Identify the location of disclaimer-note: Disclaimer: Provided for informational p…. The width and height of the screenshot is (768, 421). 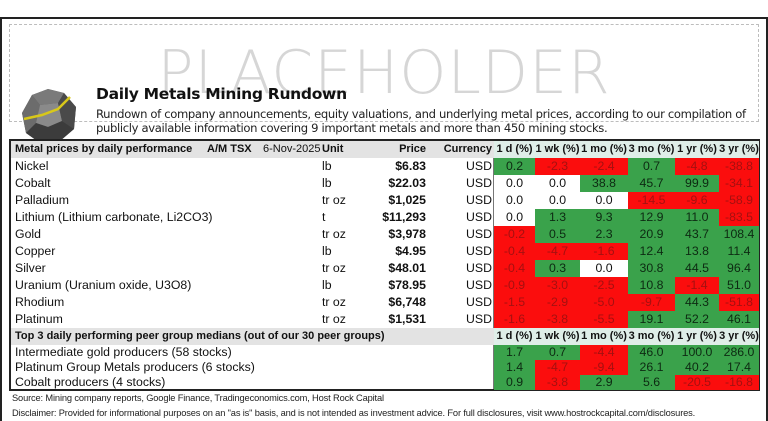
(354, 413).